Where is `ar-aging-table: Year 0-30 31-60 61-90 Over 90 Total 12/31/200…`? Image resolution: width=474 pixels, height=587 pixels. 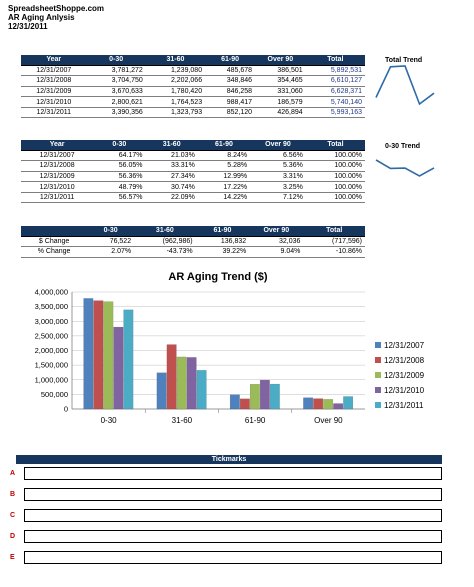 ar-aging-table: Year 0-30 31-60 61-90 Over 90 Total 12/31/200… is located at coordinates (193, 87).